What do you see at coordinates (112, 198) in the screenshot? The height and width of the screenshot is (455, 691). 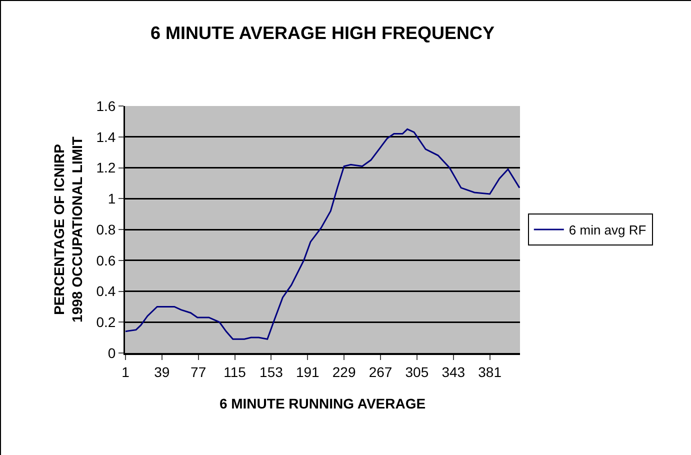 I see `y-tick-label: 1` at bounding box center [112, 198].